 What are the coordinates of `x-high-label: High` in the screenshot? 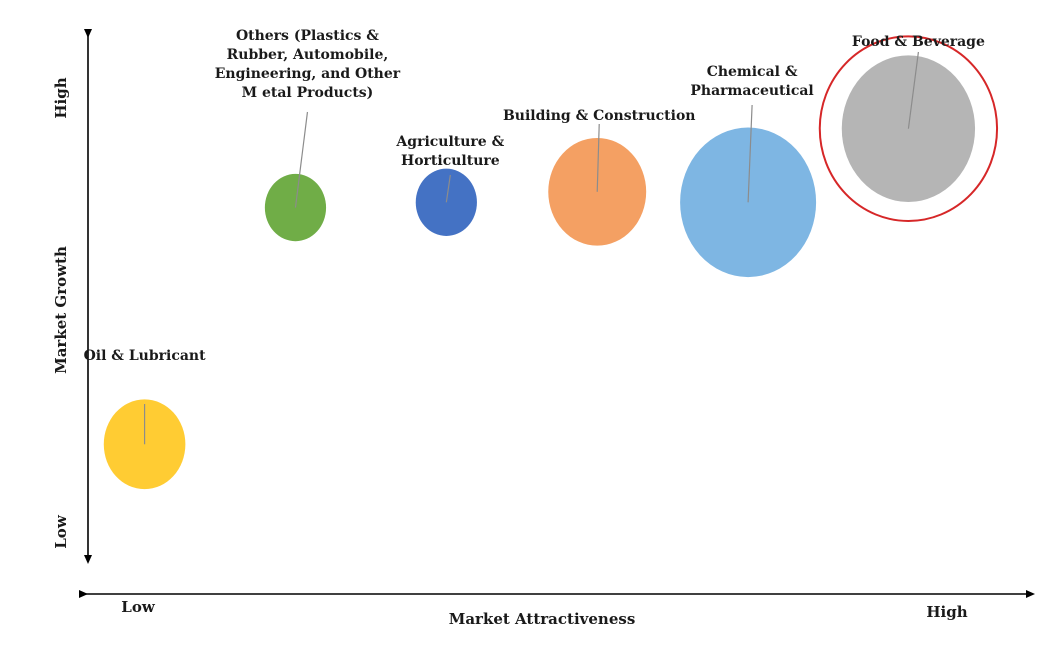 It's located at (946, 612).